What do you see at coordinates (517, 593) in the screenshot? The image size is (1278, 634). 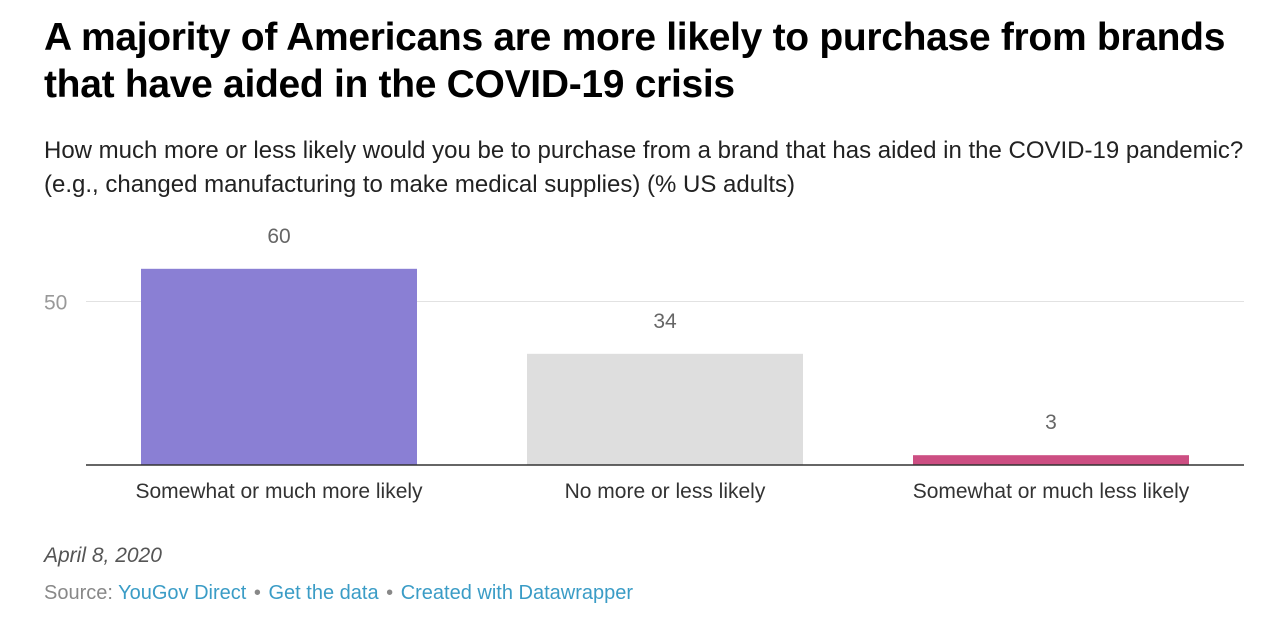 I see `datawrapper-link: Created with Datawrapper` at bounding box center [517, 593].